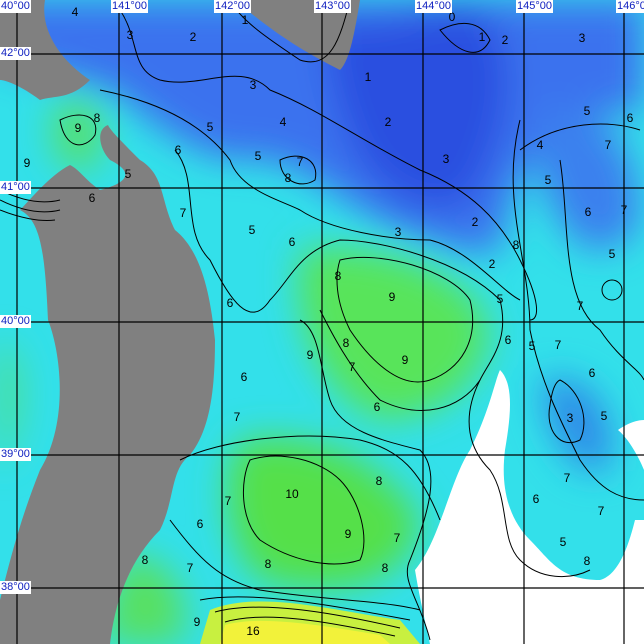 Image resolution: width=644 pixels, height=644 pixels. What do you see at coordinates (452, 17) in the screenshot?
I see `isotherm-label: 0` at bounding box center [452, 17].